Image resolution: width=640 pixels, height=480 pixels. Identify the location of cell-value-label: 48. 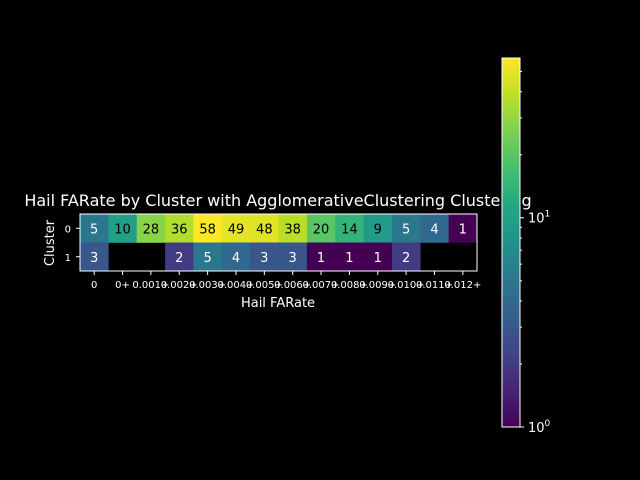
(264, 229).